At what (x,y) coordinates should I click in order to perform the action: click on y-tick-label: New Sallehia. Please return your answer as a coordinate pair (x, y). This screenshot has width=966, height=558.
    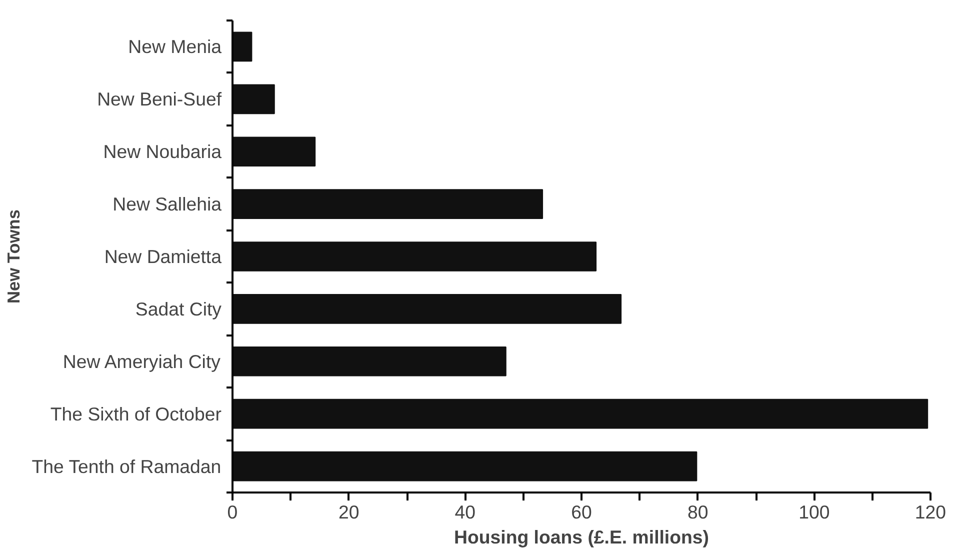
    Looking at the image, I should click on (167, 204).